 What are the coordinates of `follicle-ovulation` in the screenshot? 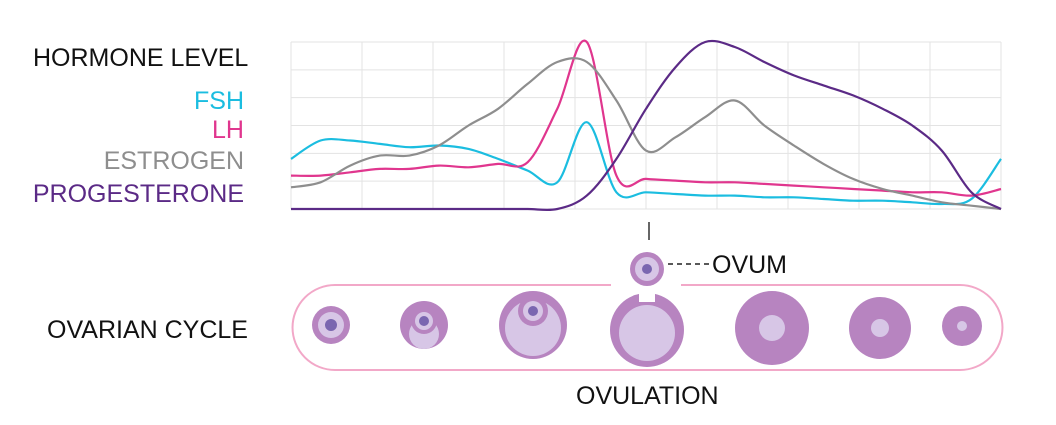 It's located at (647, 327).